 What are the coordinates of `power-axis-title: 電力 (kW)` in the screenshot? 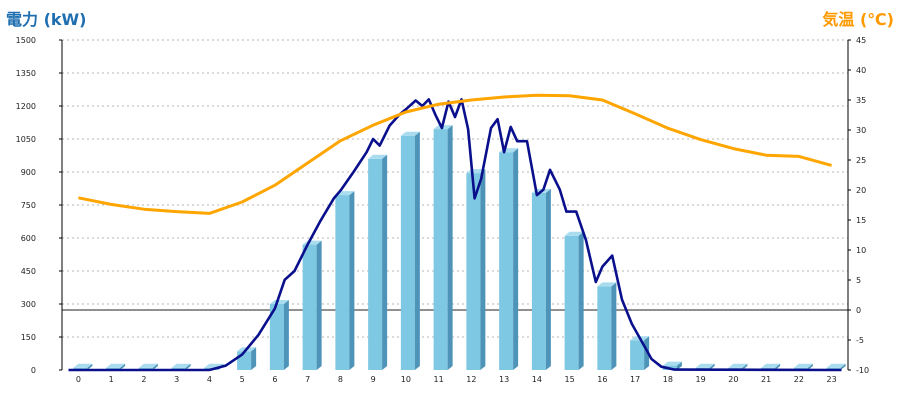 It's located at (46, 19).